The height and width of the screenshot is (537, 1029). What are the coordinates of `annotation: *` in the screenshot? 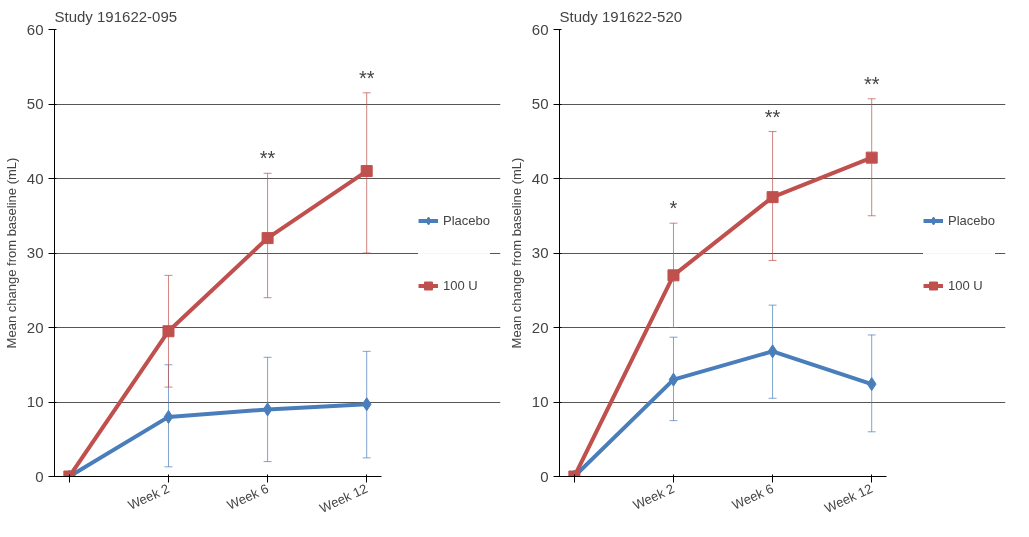 It's located at (673, 208).